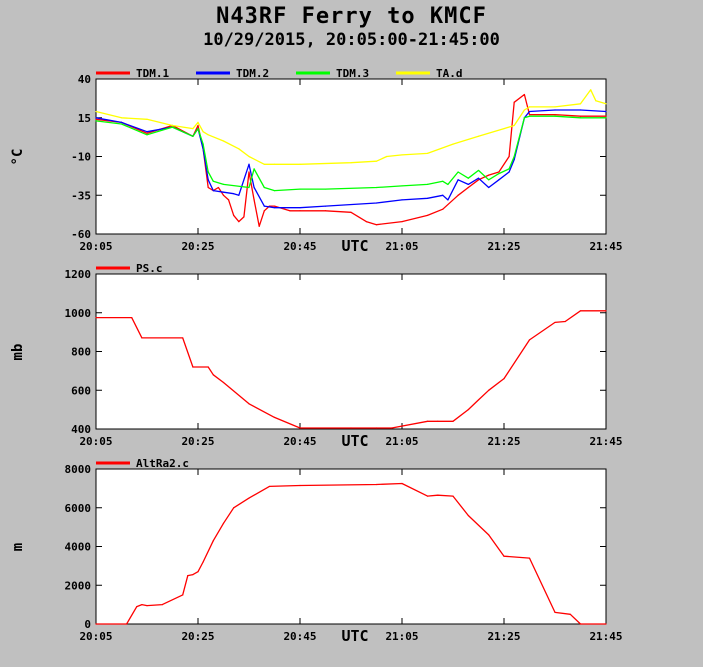  Describe the element at coordinates (84, 118) in the screenshot. I see `y-tick-label: 15` at that location.